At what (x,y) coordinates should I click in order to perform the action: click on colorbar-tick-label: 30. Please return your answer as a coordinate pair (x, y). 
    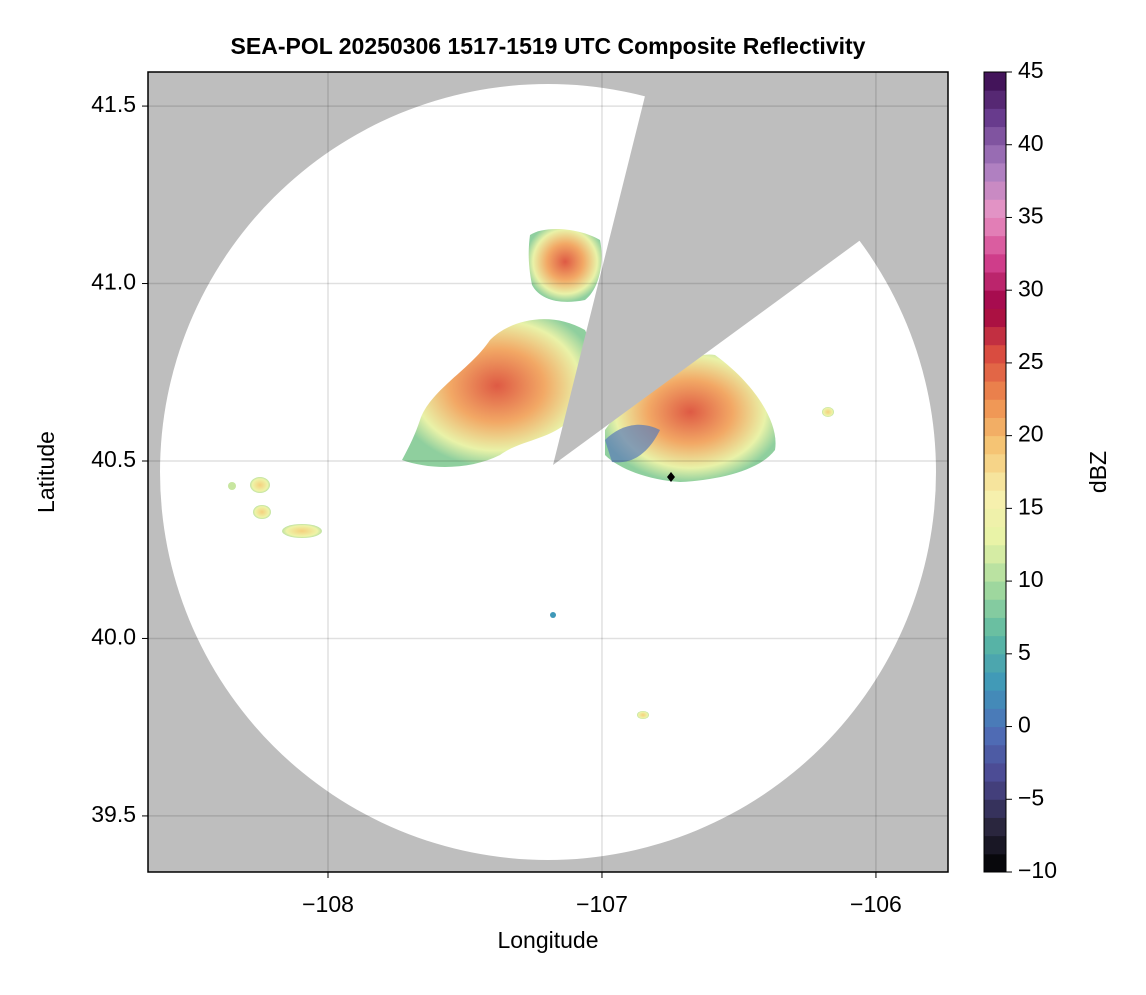
    Looking at the image, I should click on (1031, 288).